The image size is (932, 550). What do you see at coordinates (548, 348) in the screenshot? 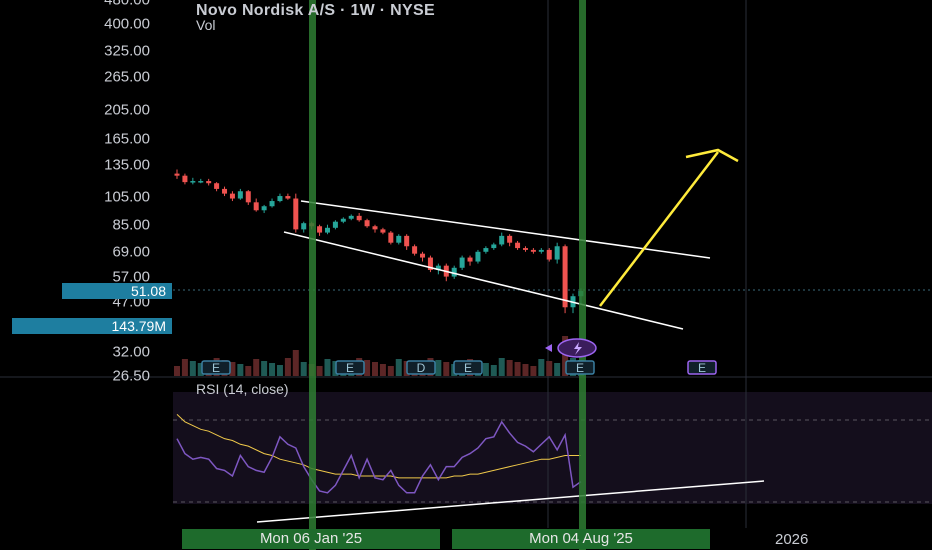
I see `split-marker-icon` at bounding box center [548, 348].